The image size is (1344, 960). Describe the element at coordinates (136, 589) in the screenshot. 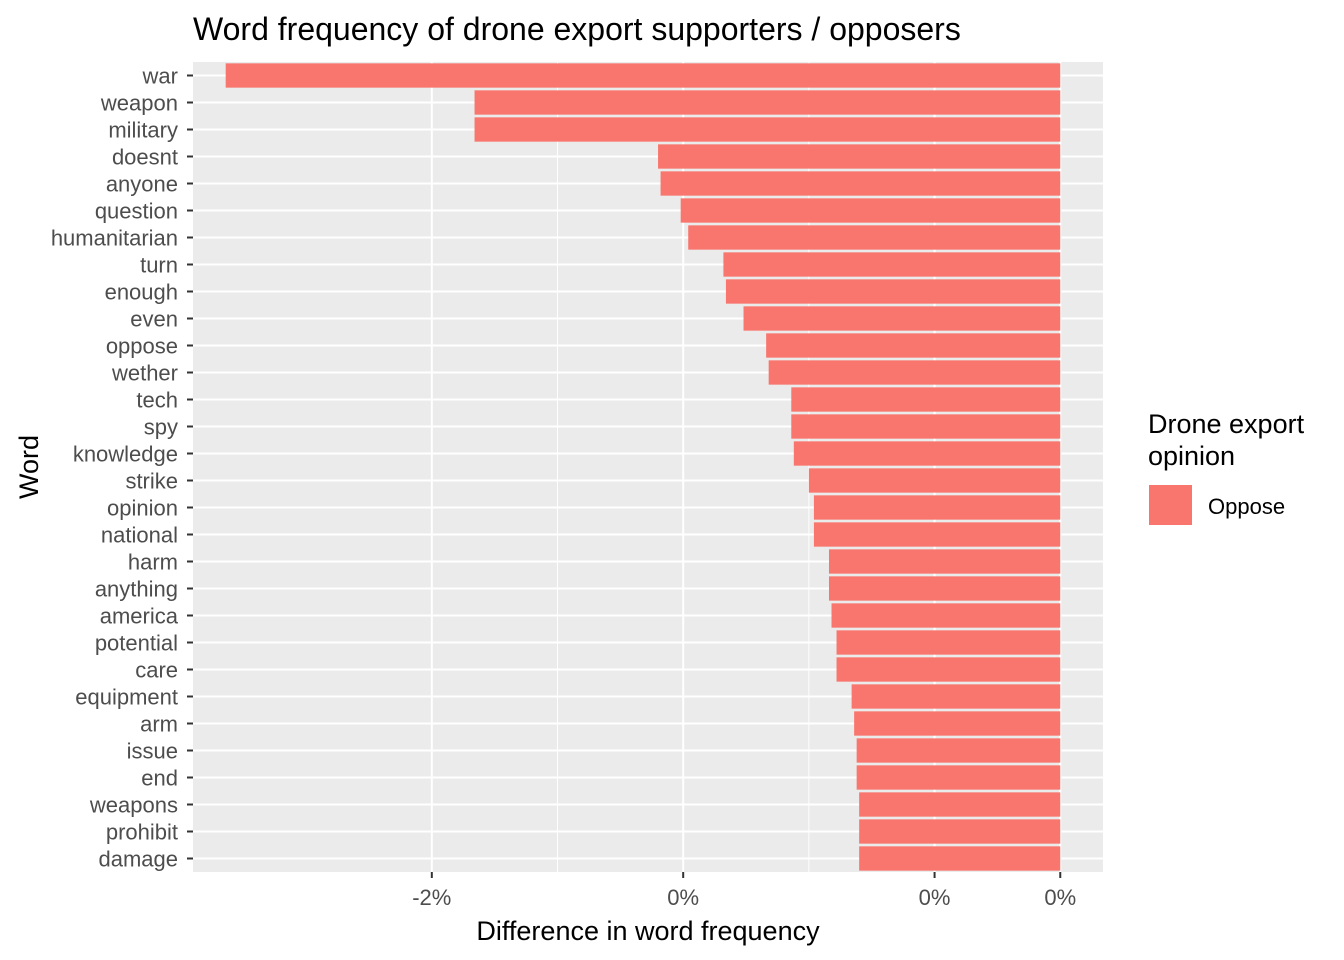

I see `y-tick-label-anything: anything` at that location.